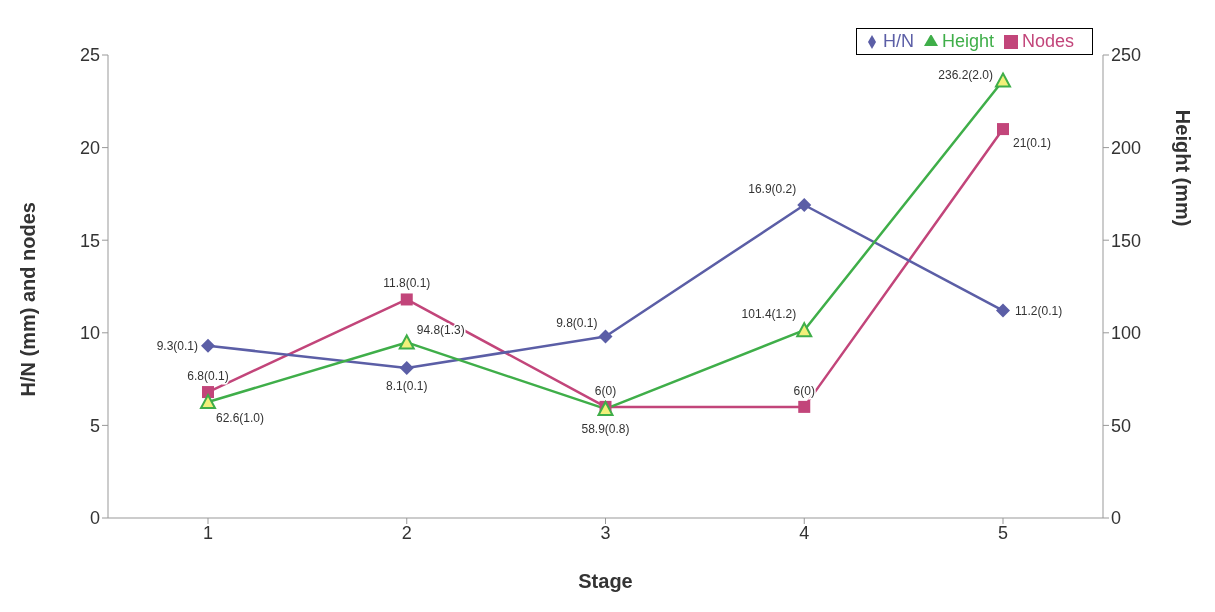 The width and height of the screenshot is (1215, 612). I want to click on legend-label: Height, so click(967, 41).